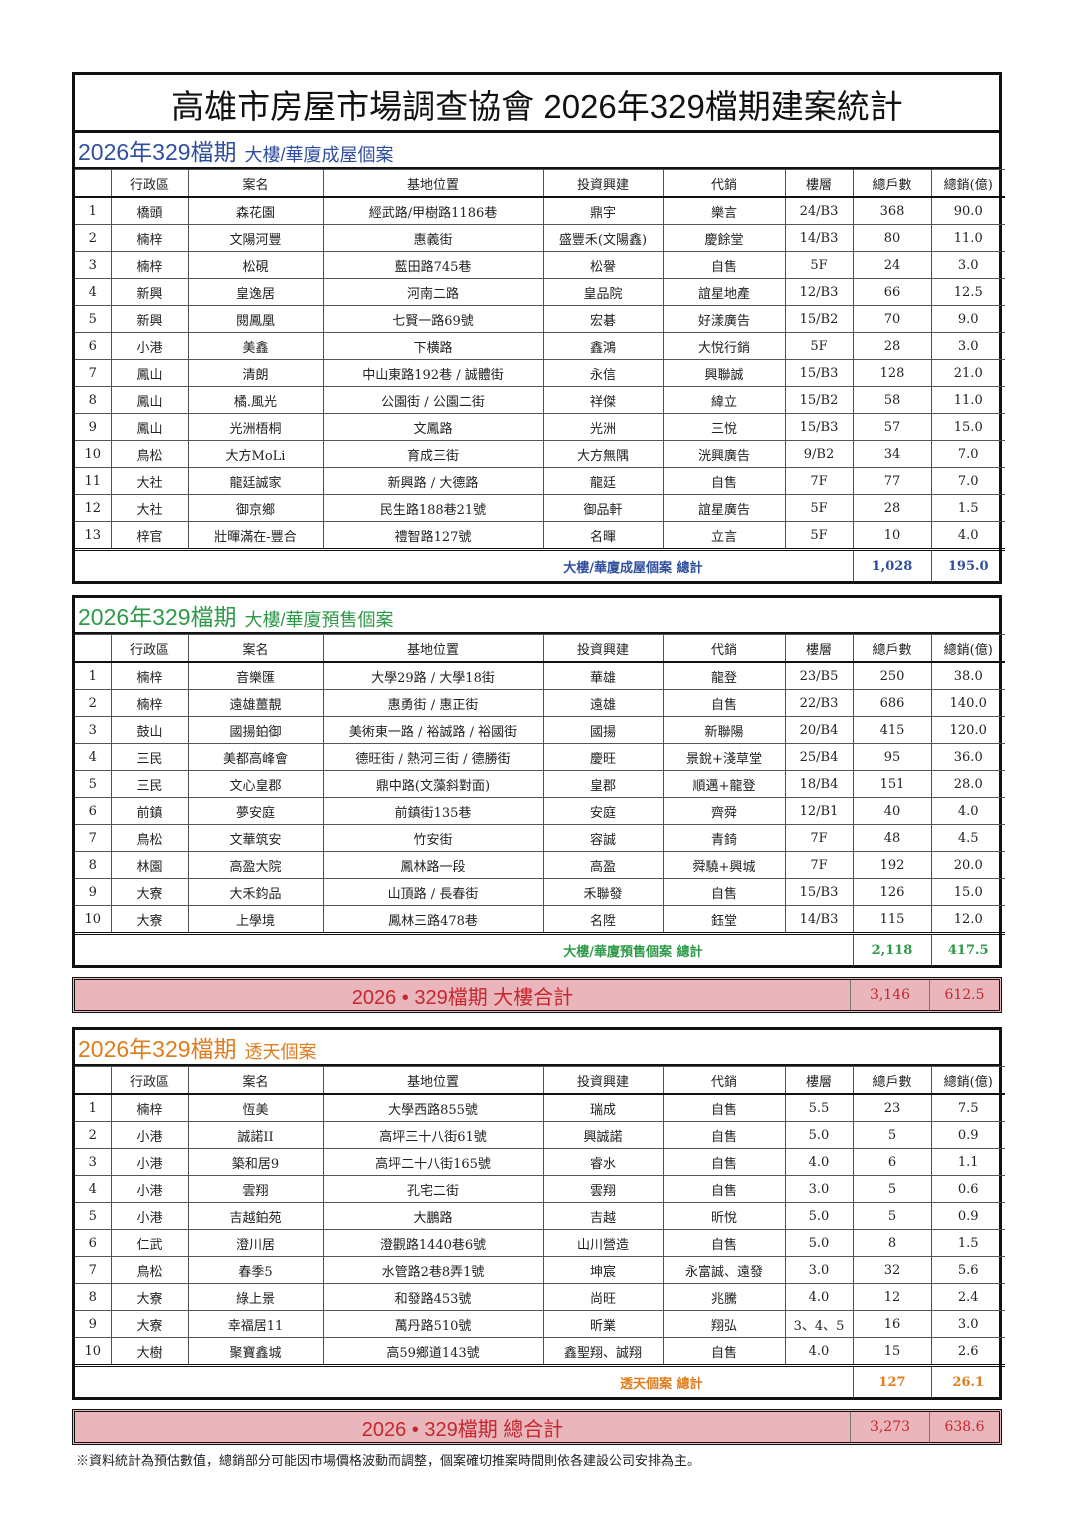  Describe the element at coordinates (724, 319) in the screenshot. I see `table-cell: 好漾廣告` at that location.